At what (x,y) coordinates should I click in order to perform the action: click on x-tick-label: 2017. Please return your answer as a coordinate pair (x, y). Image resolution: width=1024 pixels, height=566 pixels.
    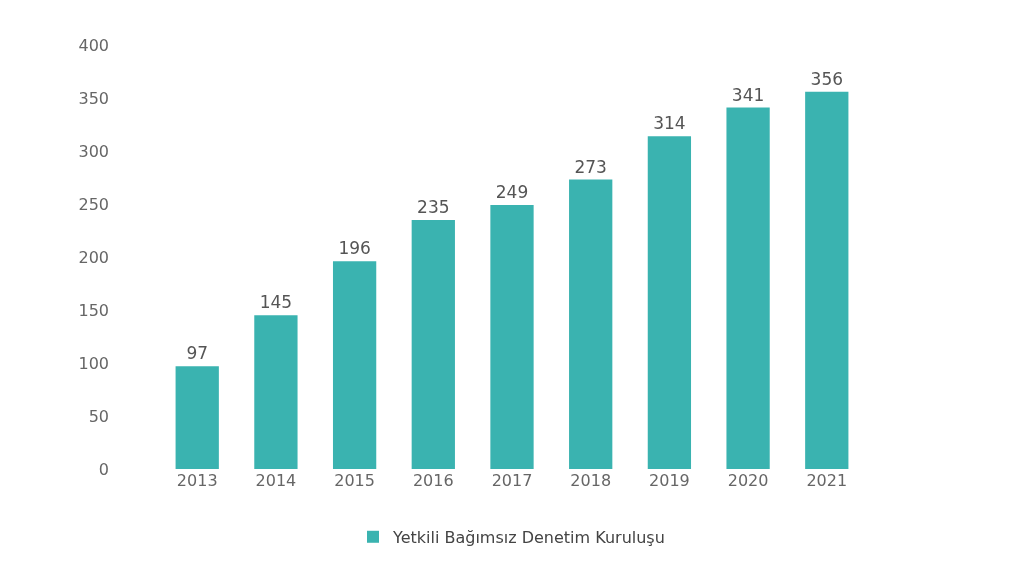
    Looking at the image, I should click on (512, 480).